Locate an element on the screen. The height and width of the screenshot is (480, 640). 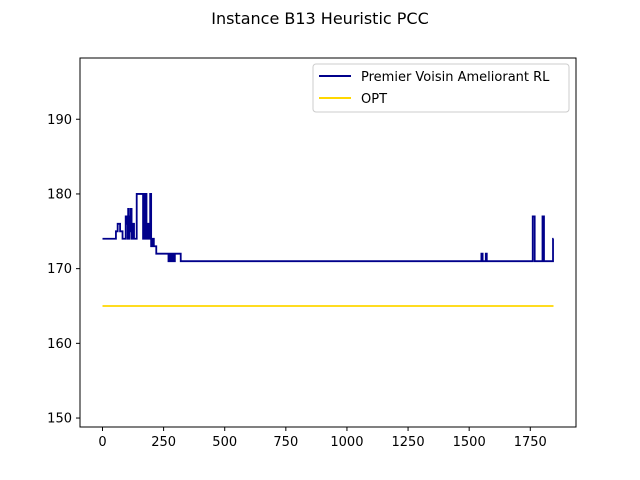
x-tick-label: 1000 is located at coordinates (346, 442).